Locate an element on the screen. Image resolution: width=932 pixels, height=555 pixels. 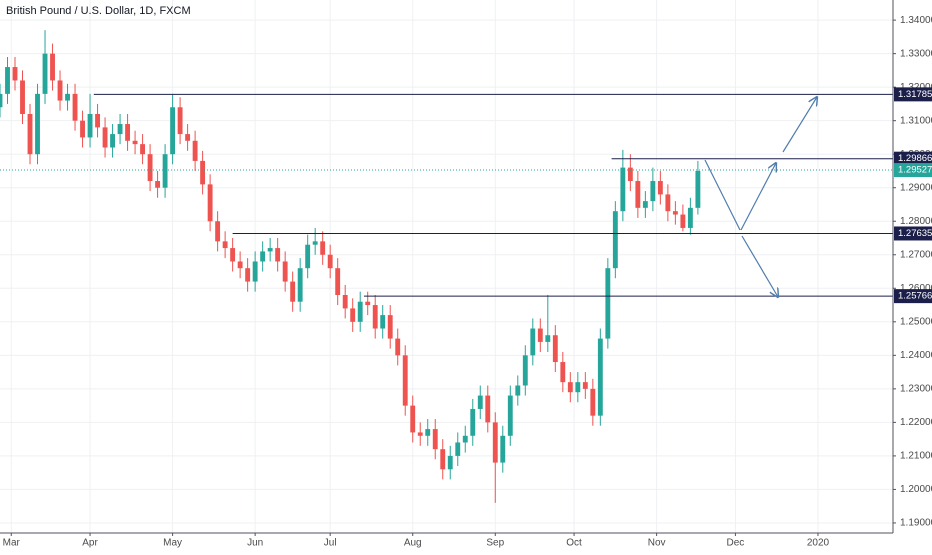
y-tick-label: 1.25000 is located at coordinates (916, 321).